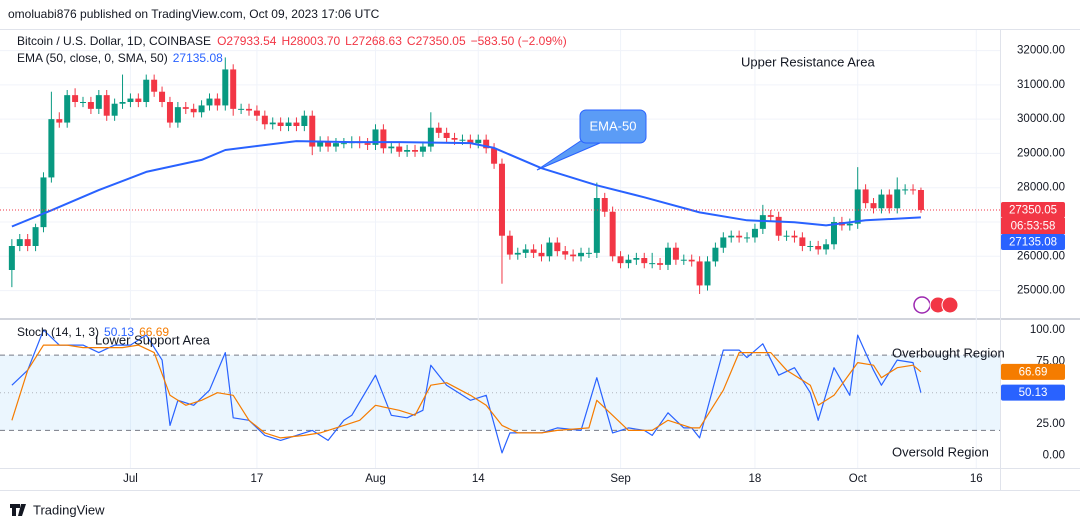  I want to click on flag-icon, so click(950, 305).